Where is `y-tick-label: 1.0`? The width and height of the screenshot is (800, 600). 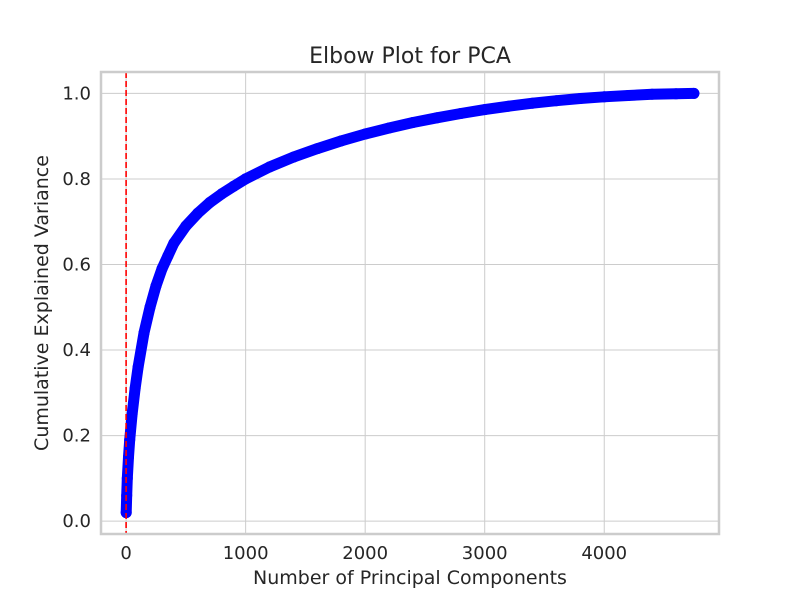
y-tick-label: 1.0 is located at coordinates (76, 93).